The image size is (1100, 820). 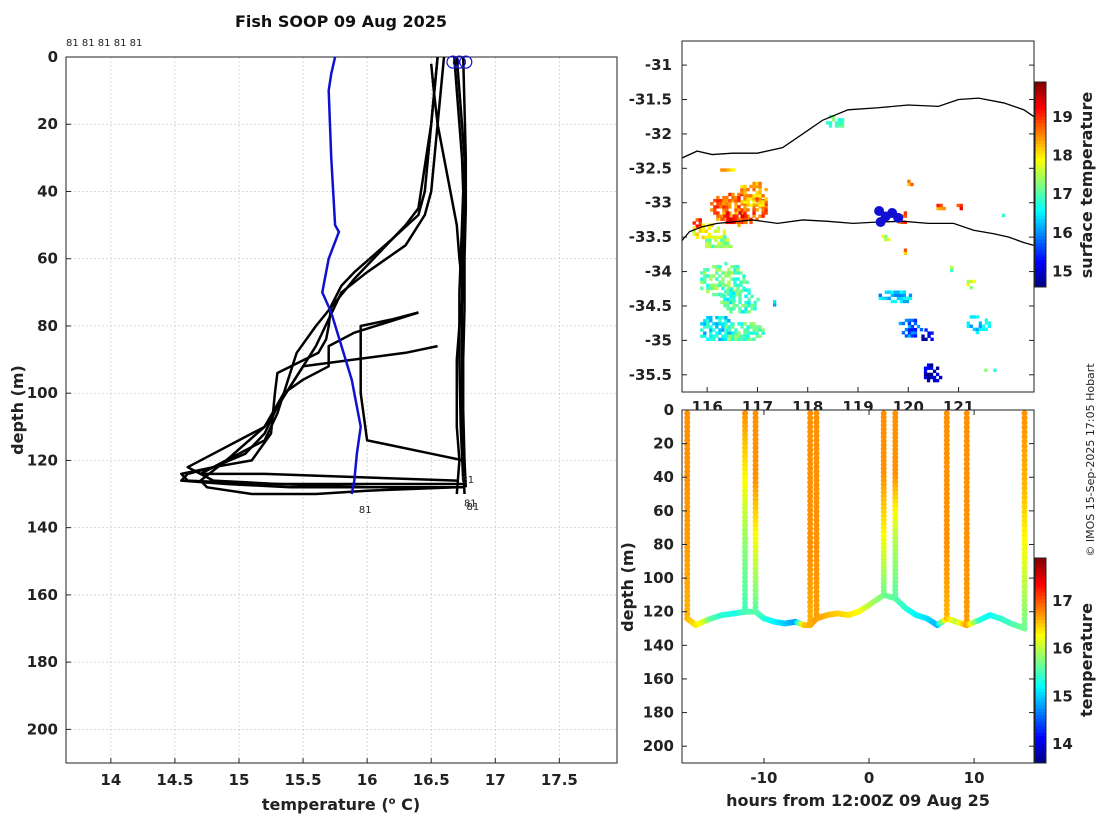 What do you see at coordinates (858, 128) in the screenshot?
I see `map-coastline` at bounding box center [858, 128].